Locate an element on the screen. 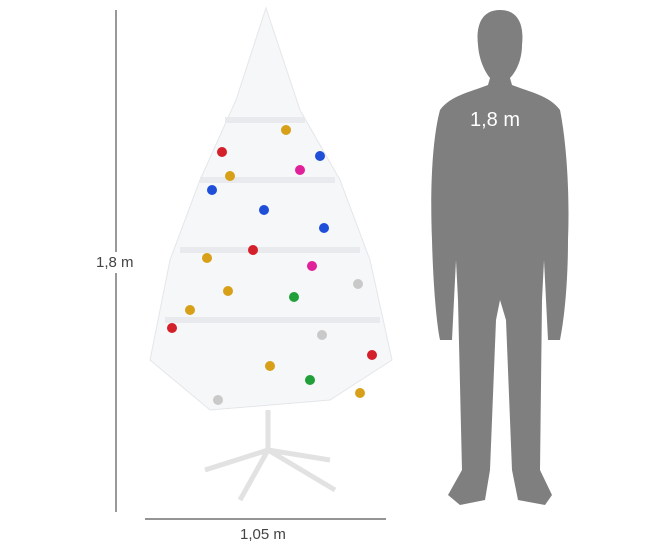  person-height-label: 1,8 m is located at coordinates (495, 120).